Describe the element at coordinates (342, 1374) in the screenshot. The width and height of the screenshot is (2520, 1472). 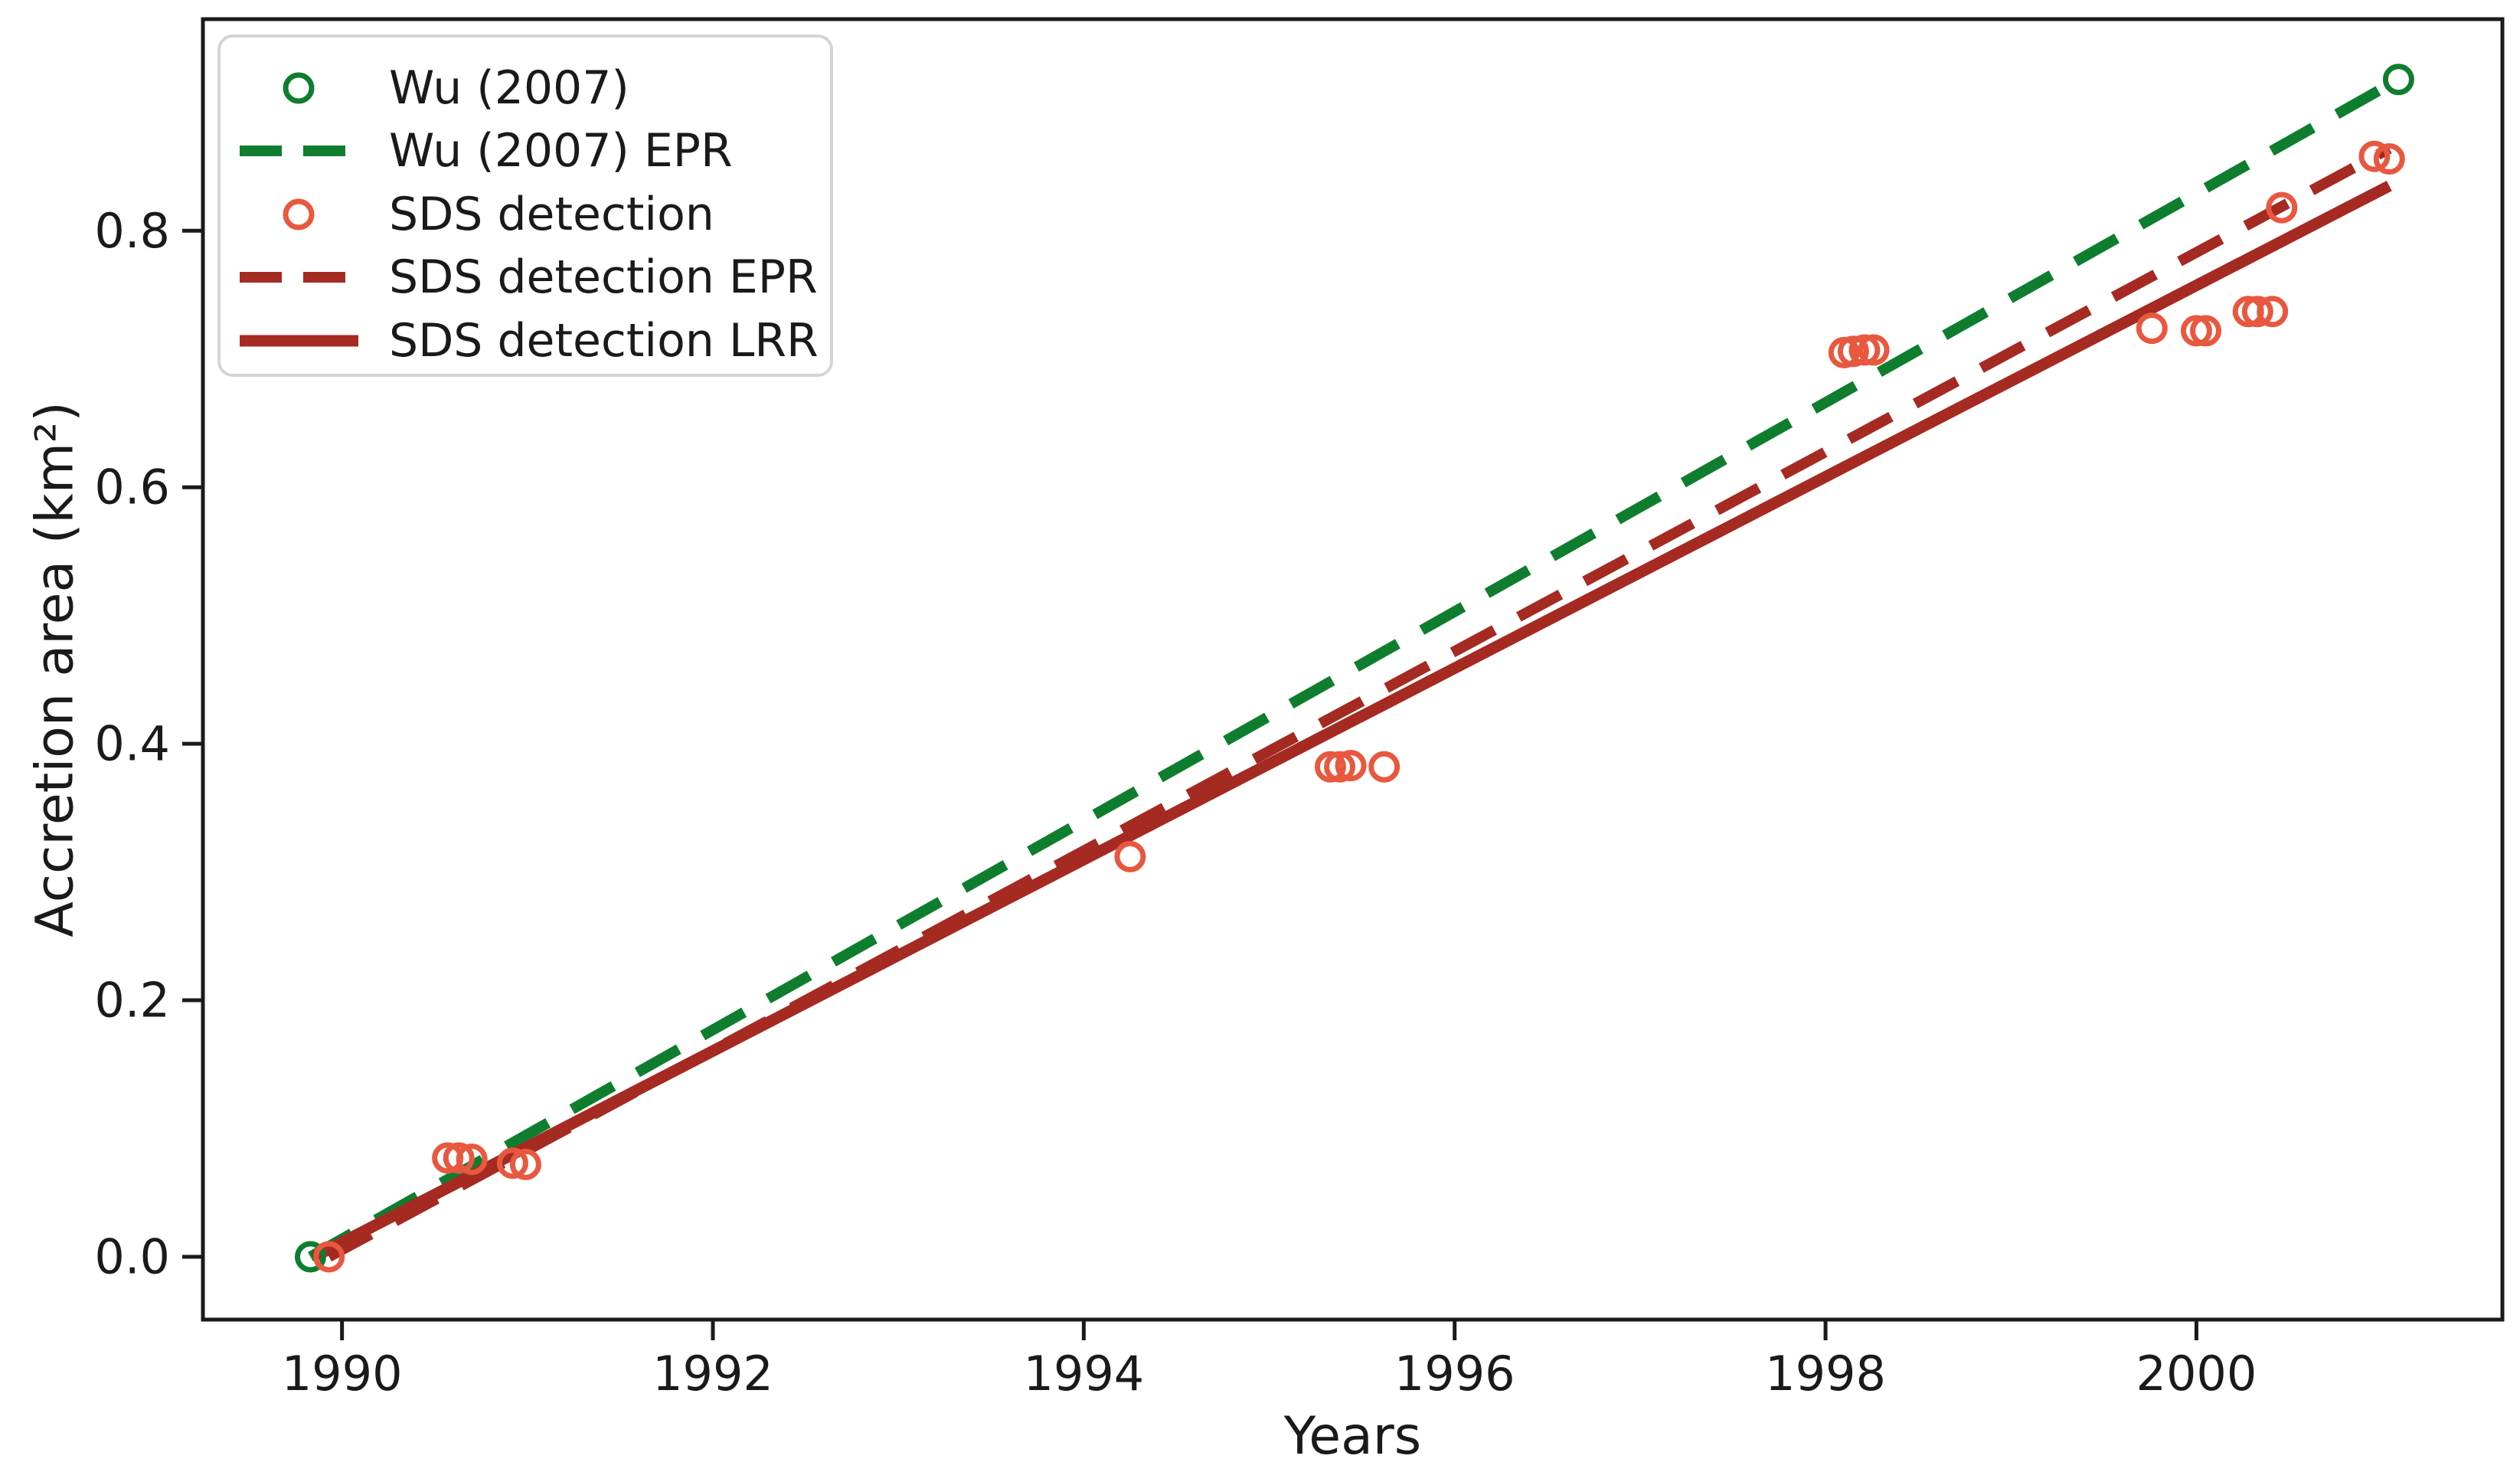
I see `x-tick-label: 1990` at that location.